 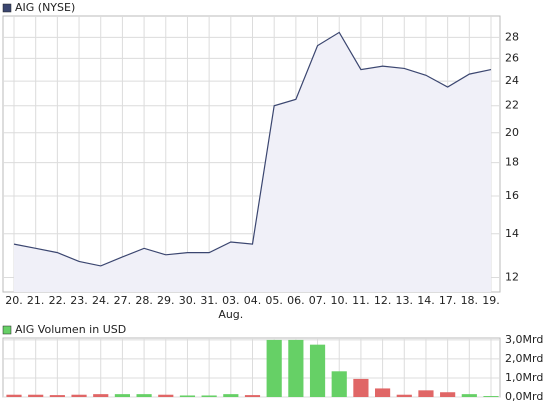 I want to click on x-tick-label: 10., so click(x=339, y=300).